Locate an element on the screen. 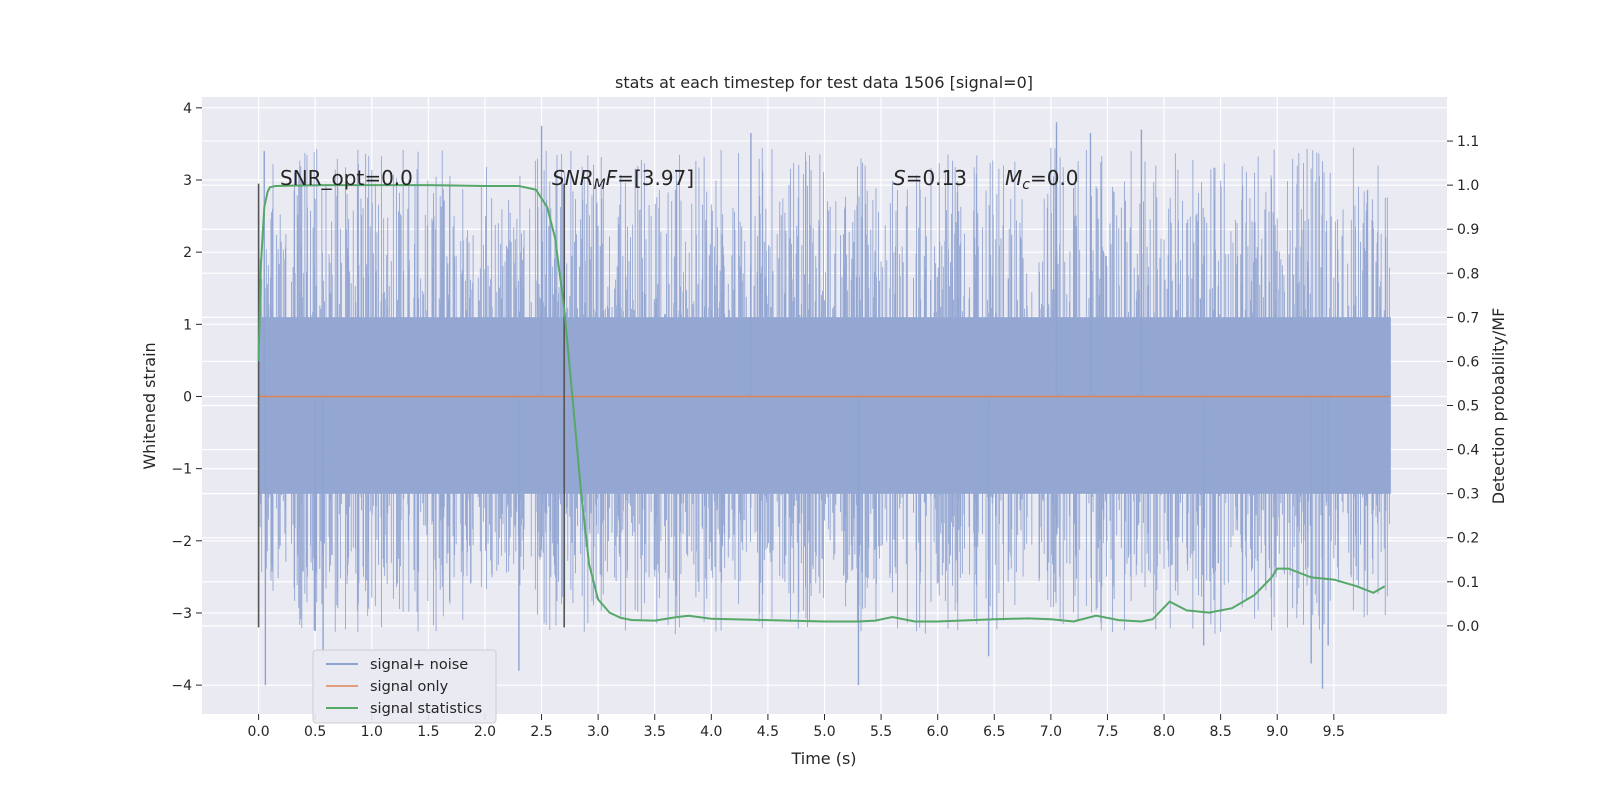 The height and width of the screenshot is (800, 1600). y2-tick-label: 0.0 is located at coordinates (1468, 627).